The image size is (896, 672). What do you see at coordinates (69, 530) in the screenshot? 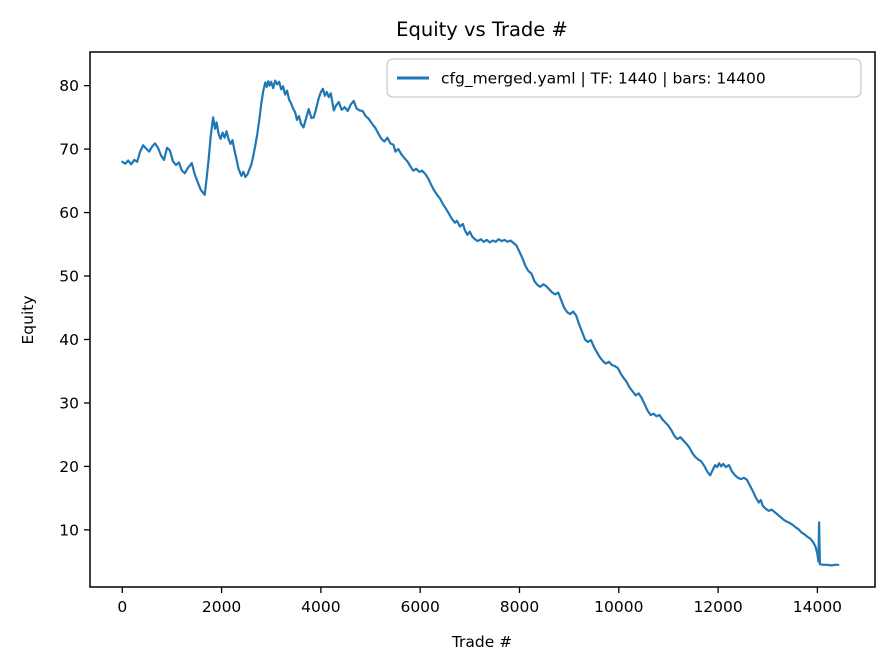
I see `y-tick-label: 10` at bounding box center [69, 530].